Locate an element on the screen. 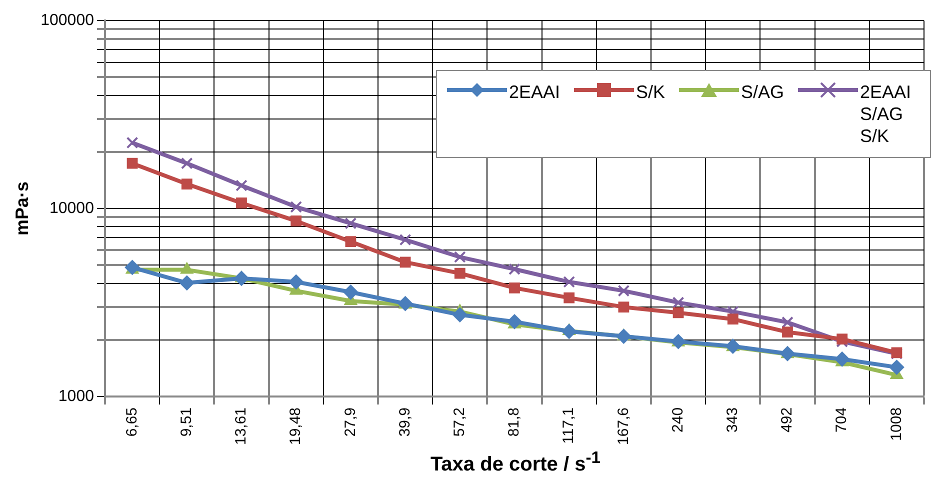  y-tick-label: 100000 is located at coordinates (67, 21).